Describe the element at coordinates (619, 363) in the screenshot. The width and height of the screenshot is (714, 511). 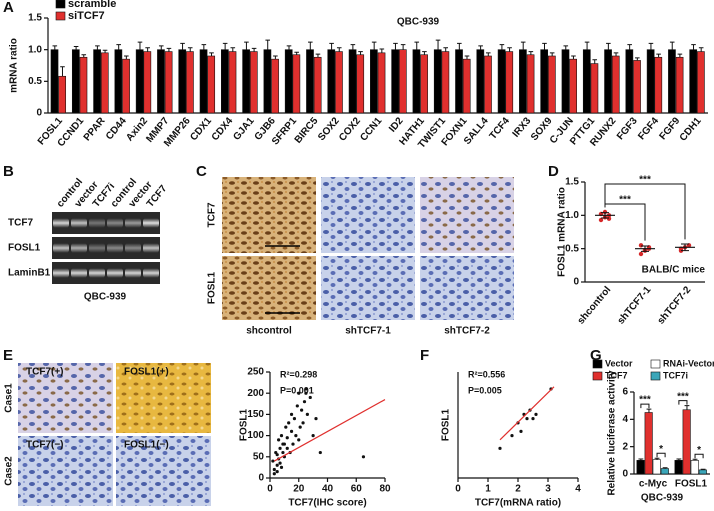
I see `legend-label: Vector` at that location.